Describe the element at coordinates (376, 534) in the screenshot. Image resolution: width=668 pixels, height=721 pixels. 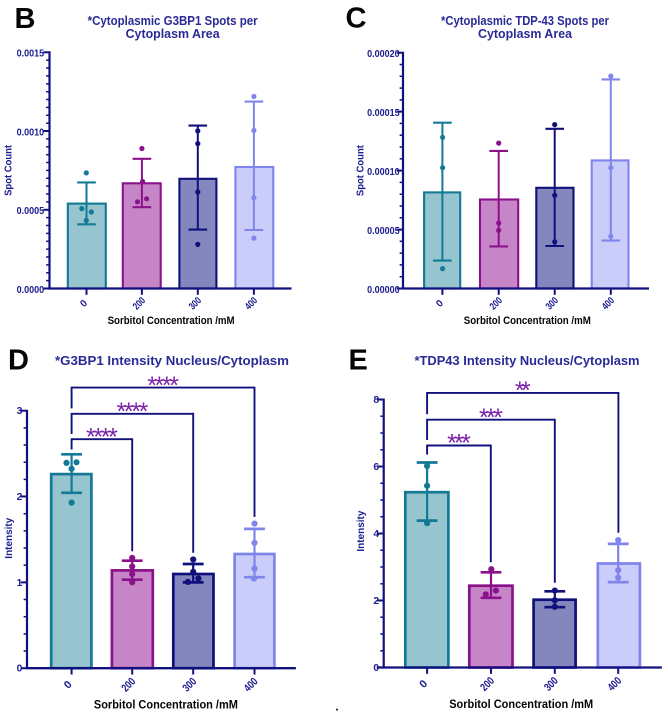
I see `svg-text: 4` at that location.